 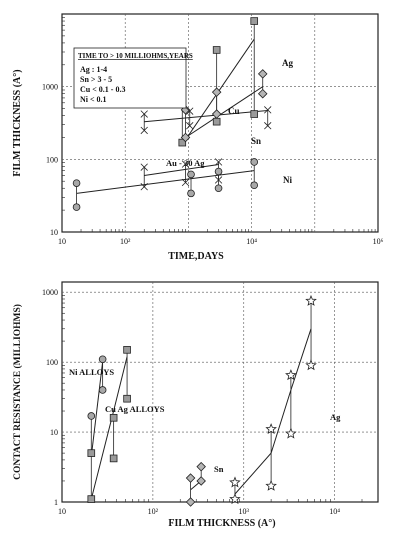 I want to click on legend-line-ag: Ag : 1-4, so click(x=93, y=69).